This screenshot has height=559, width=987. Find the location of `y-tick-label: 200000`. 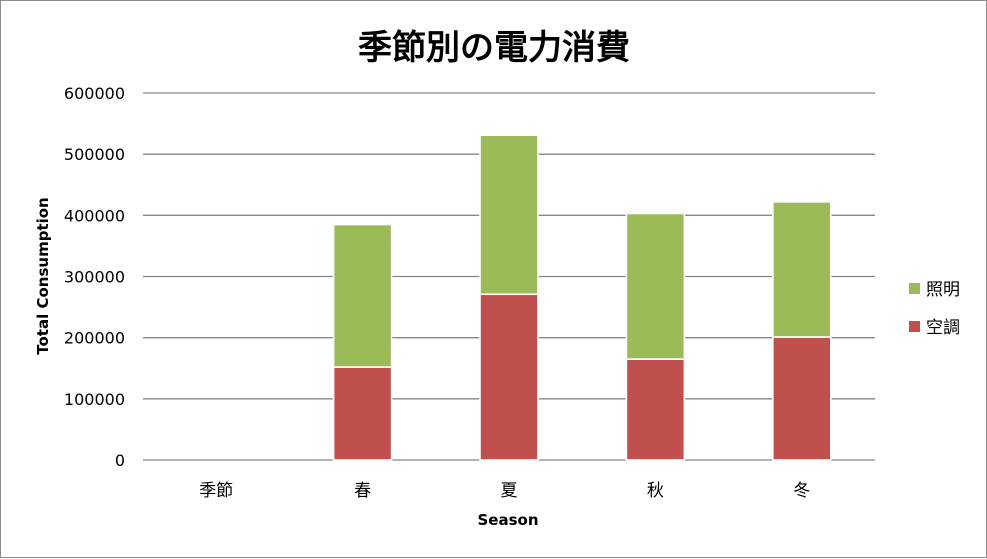

y-tick-label: 200000 is located at coordinates (94, 338).